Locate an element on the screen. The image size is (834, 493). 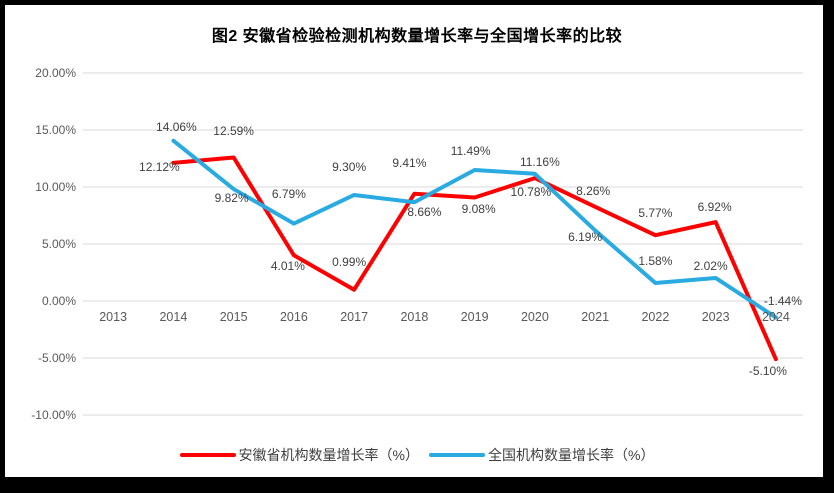
legend-key-national: 全国机构数量增长率（%） is located at coordinates (541, 455).